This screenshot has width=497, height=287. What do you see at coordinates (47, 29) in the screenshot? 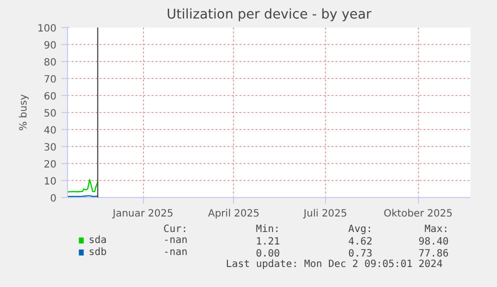
I see `y-tick-label: 100` at bounding box center [47, 29].